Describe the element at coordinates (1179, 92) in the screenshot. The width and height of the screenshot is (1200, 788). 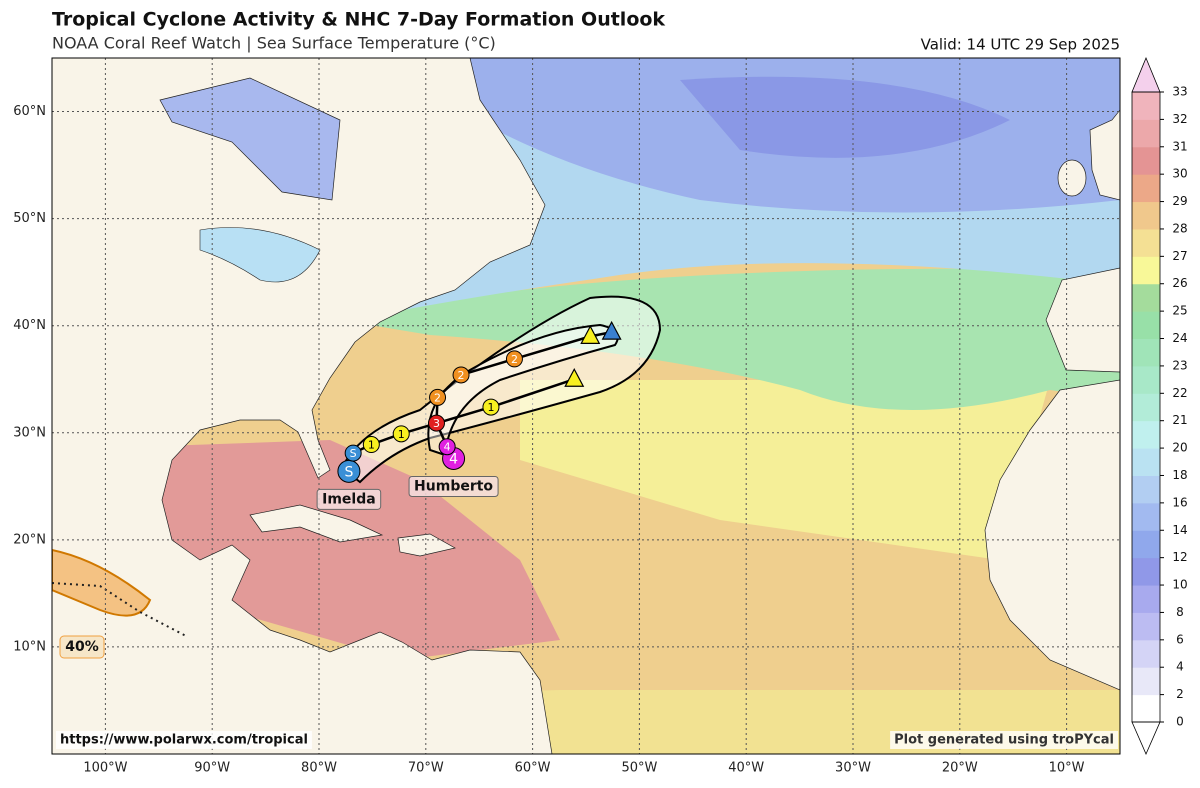
I see `colorbar-label: 33` at that location.